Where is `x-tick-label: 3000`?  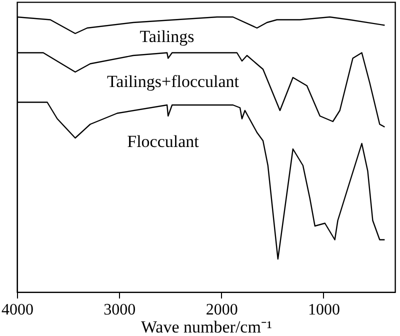 x-tick-label: 3000 is located at coordinates (120, 310).